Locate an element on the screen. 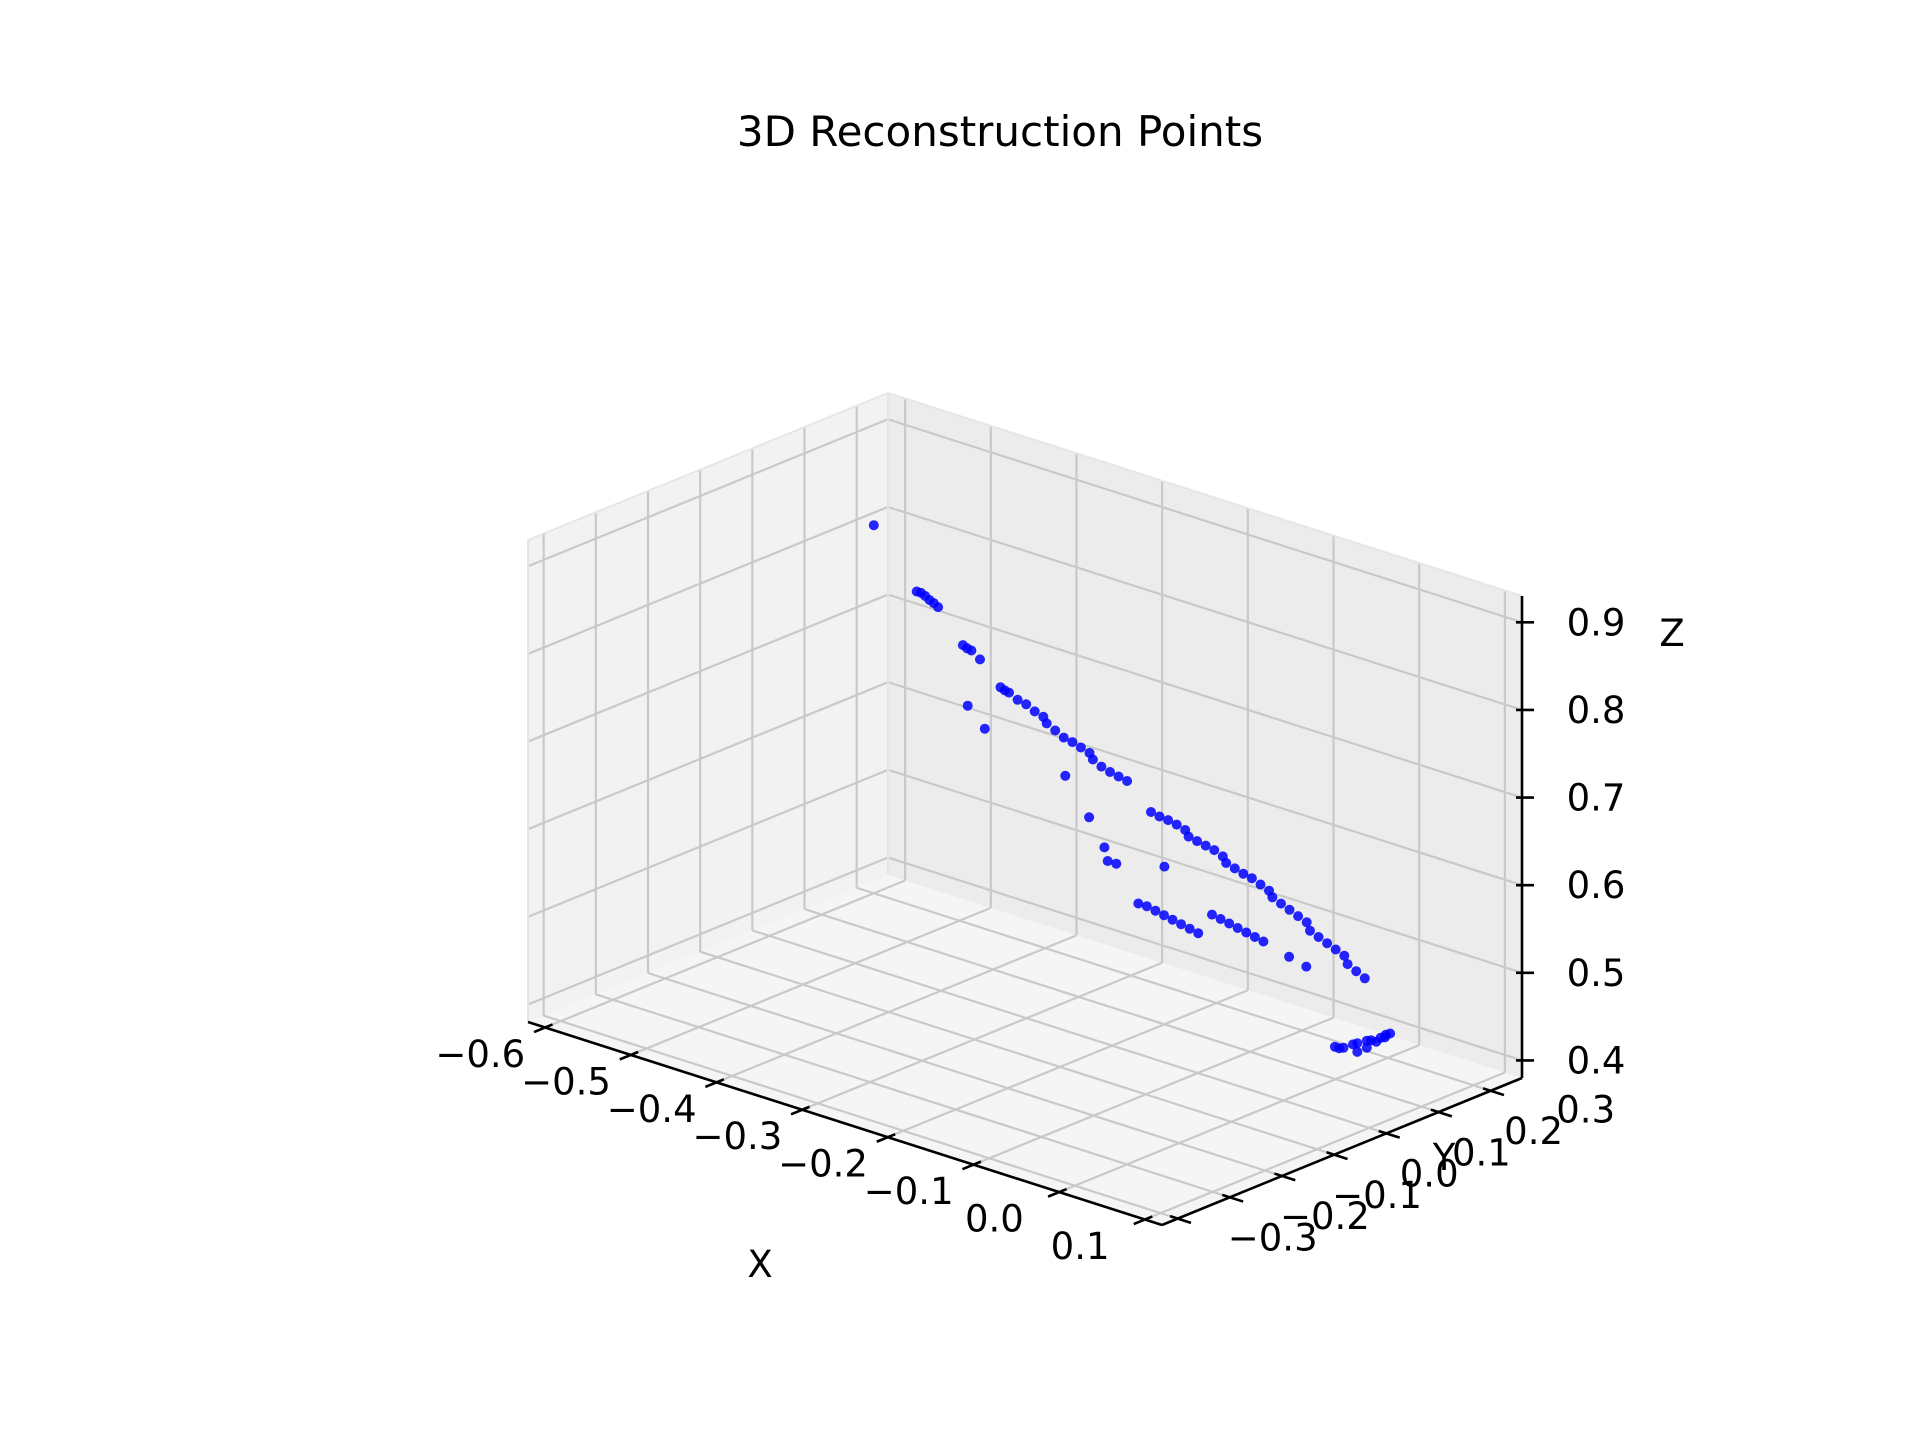 Image resolution: width=1920 pixels, height=1440 pixels. z-axis-label: Z is located at coordinates (1671, 633).